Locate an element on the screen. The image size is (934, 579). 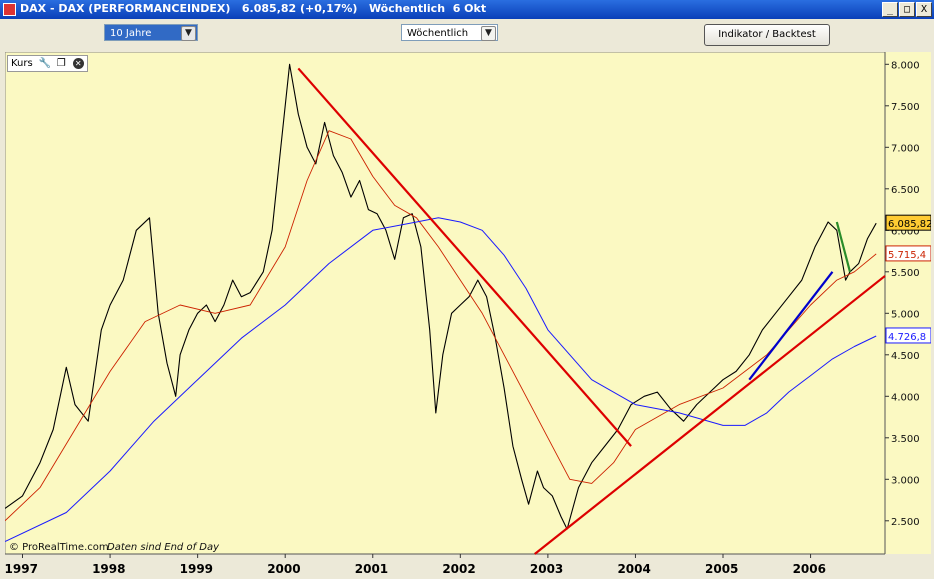
y-tick-label: 8.000 is located at coordinates (905, 65).